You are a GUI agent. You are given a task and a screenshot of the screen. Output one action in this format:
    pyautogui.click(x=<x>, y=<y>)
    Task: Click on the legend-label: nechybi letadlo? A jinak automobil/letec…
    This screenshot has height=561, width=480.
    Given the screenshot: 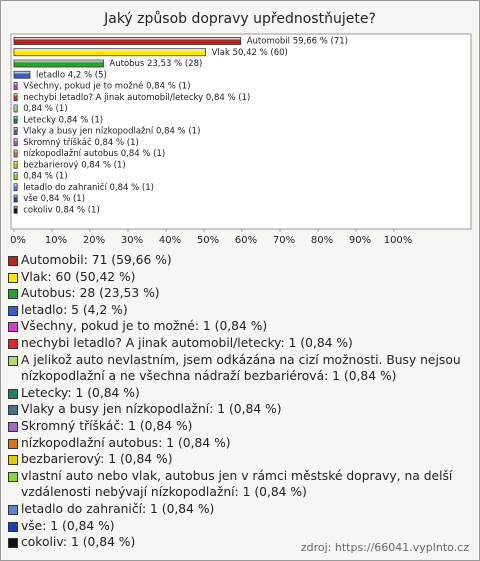 What is the action you would take?
    pyautogui.click(x=187, y=342)
    